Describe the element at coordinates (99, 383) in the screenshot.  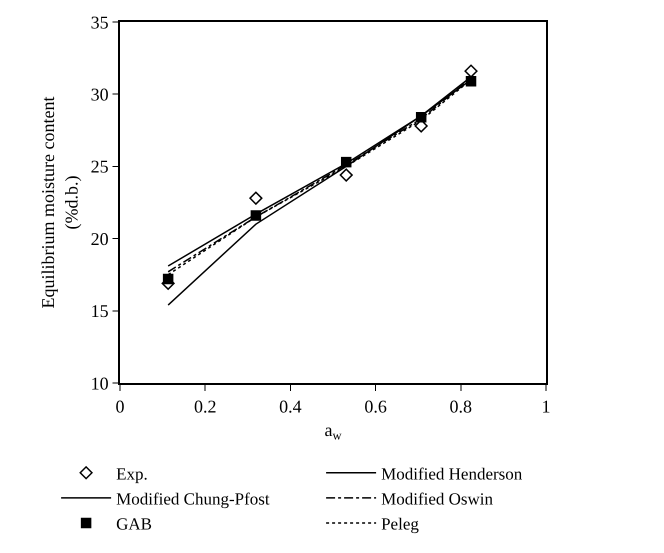
I see `y-tick-label: 10` at that location.